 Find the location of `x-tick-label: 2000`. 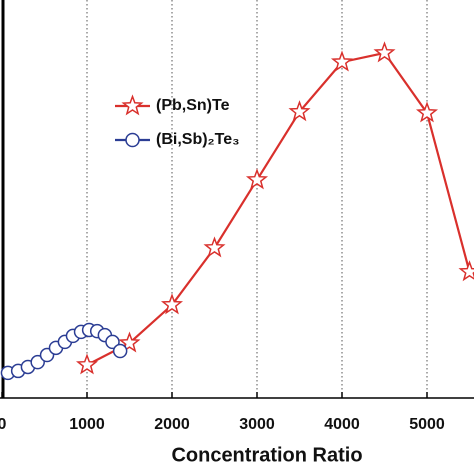

x-tick-label: 2000 is located at coordinates (172, 424).